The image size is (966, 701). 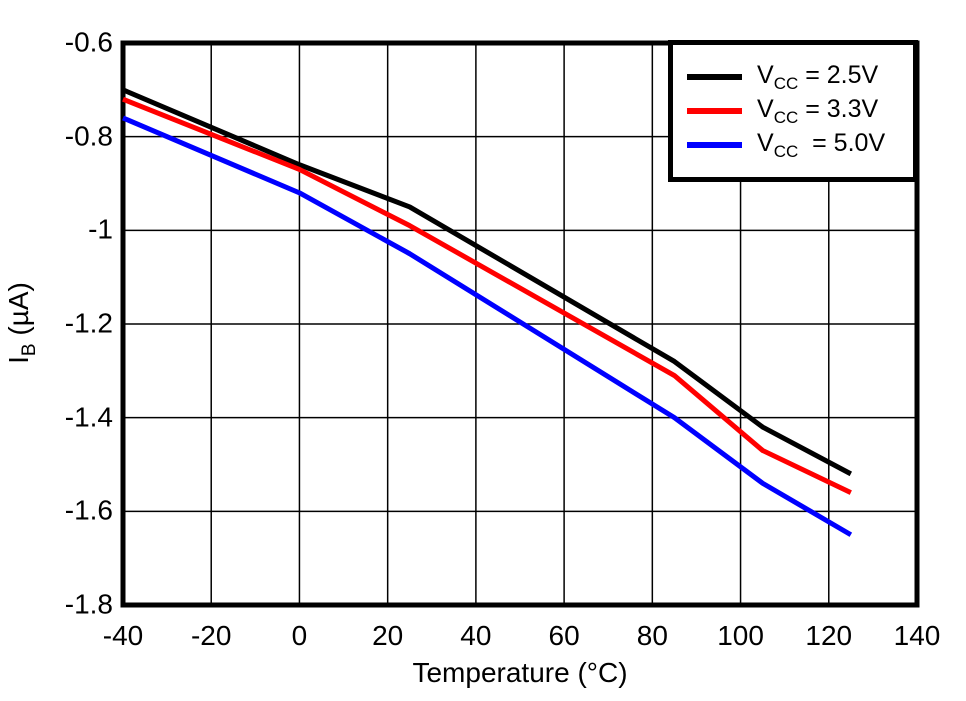 What do you see at coordinates (21, 323) in the screenshot?
I see `y-axis-label: IB (µA)` at bounding box center [21, 323].